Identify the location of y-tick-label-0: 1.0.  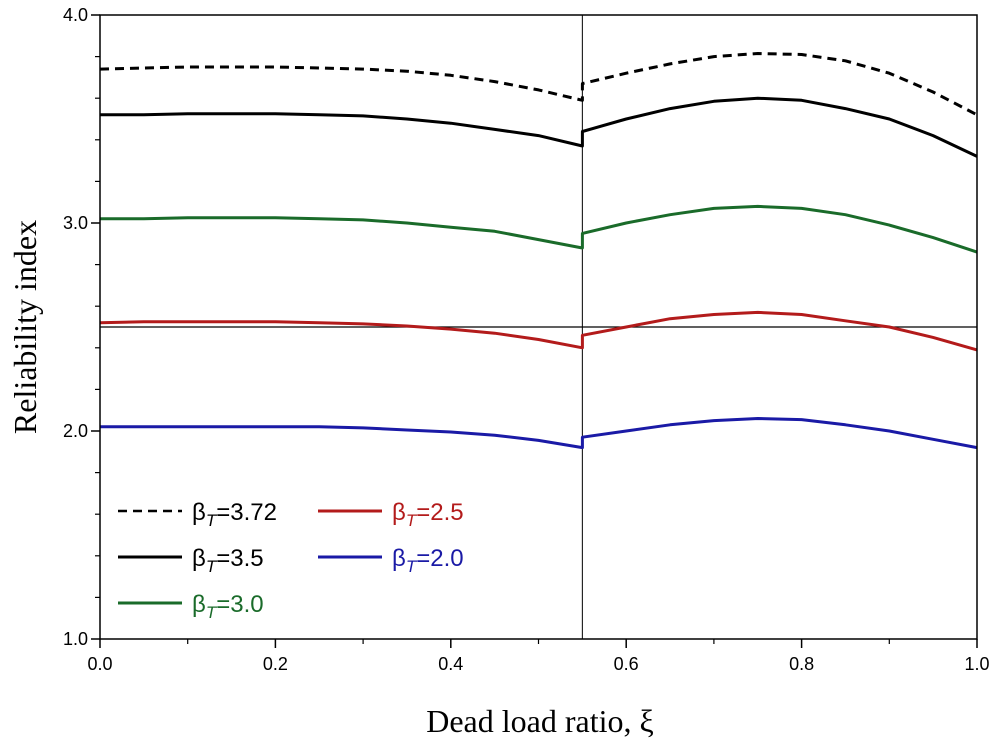
(75, 639).